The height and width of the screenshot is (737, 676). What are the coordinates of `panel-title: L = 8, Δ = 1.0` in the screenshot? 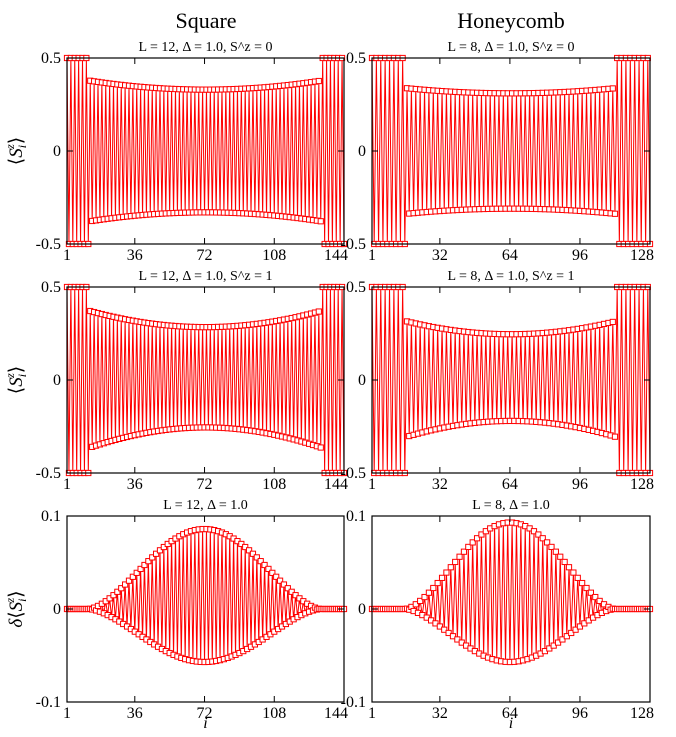 It's located at (511, 505).